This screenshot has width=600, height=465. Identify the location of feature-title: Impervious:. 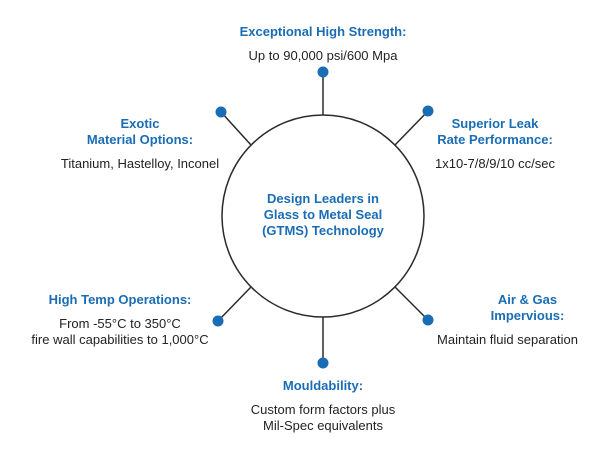
(527, 315).